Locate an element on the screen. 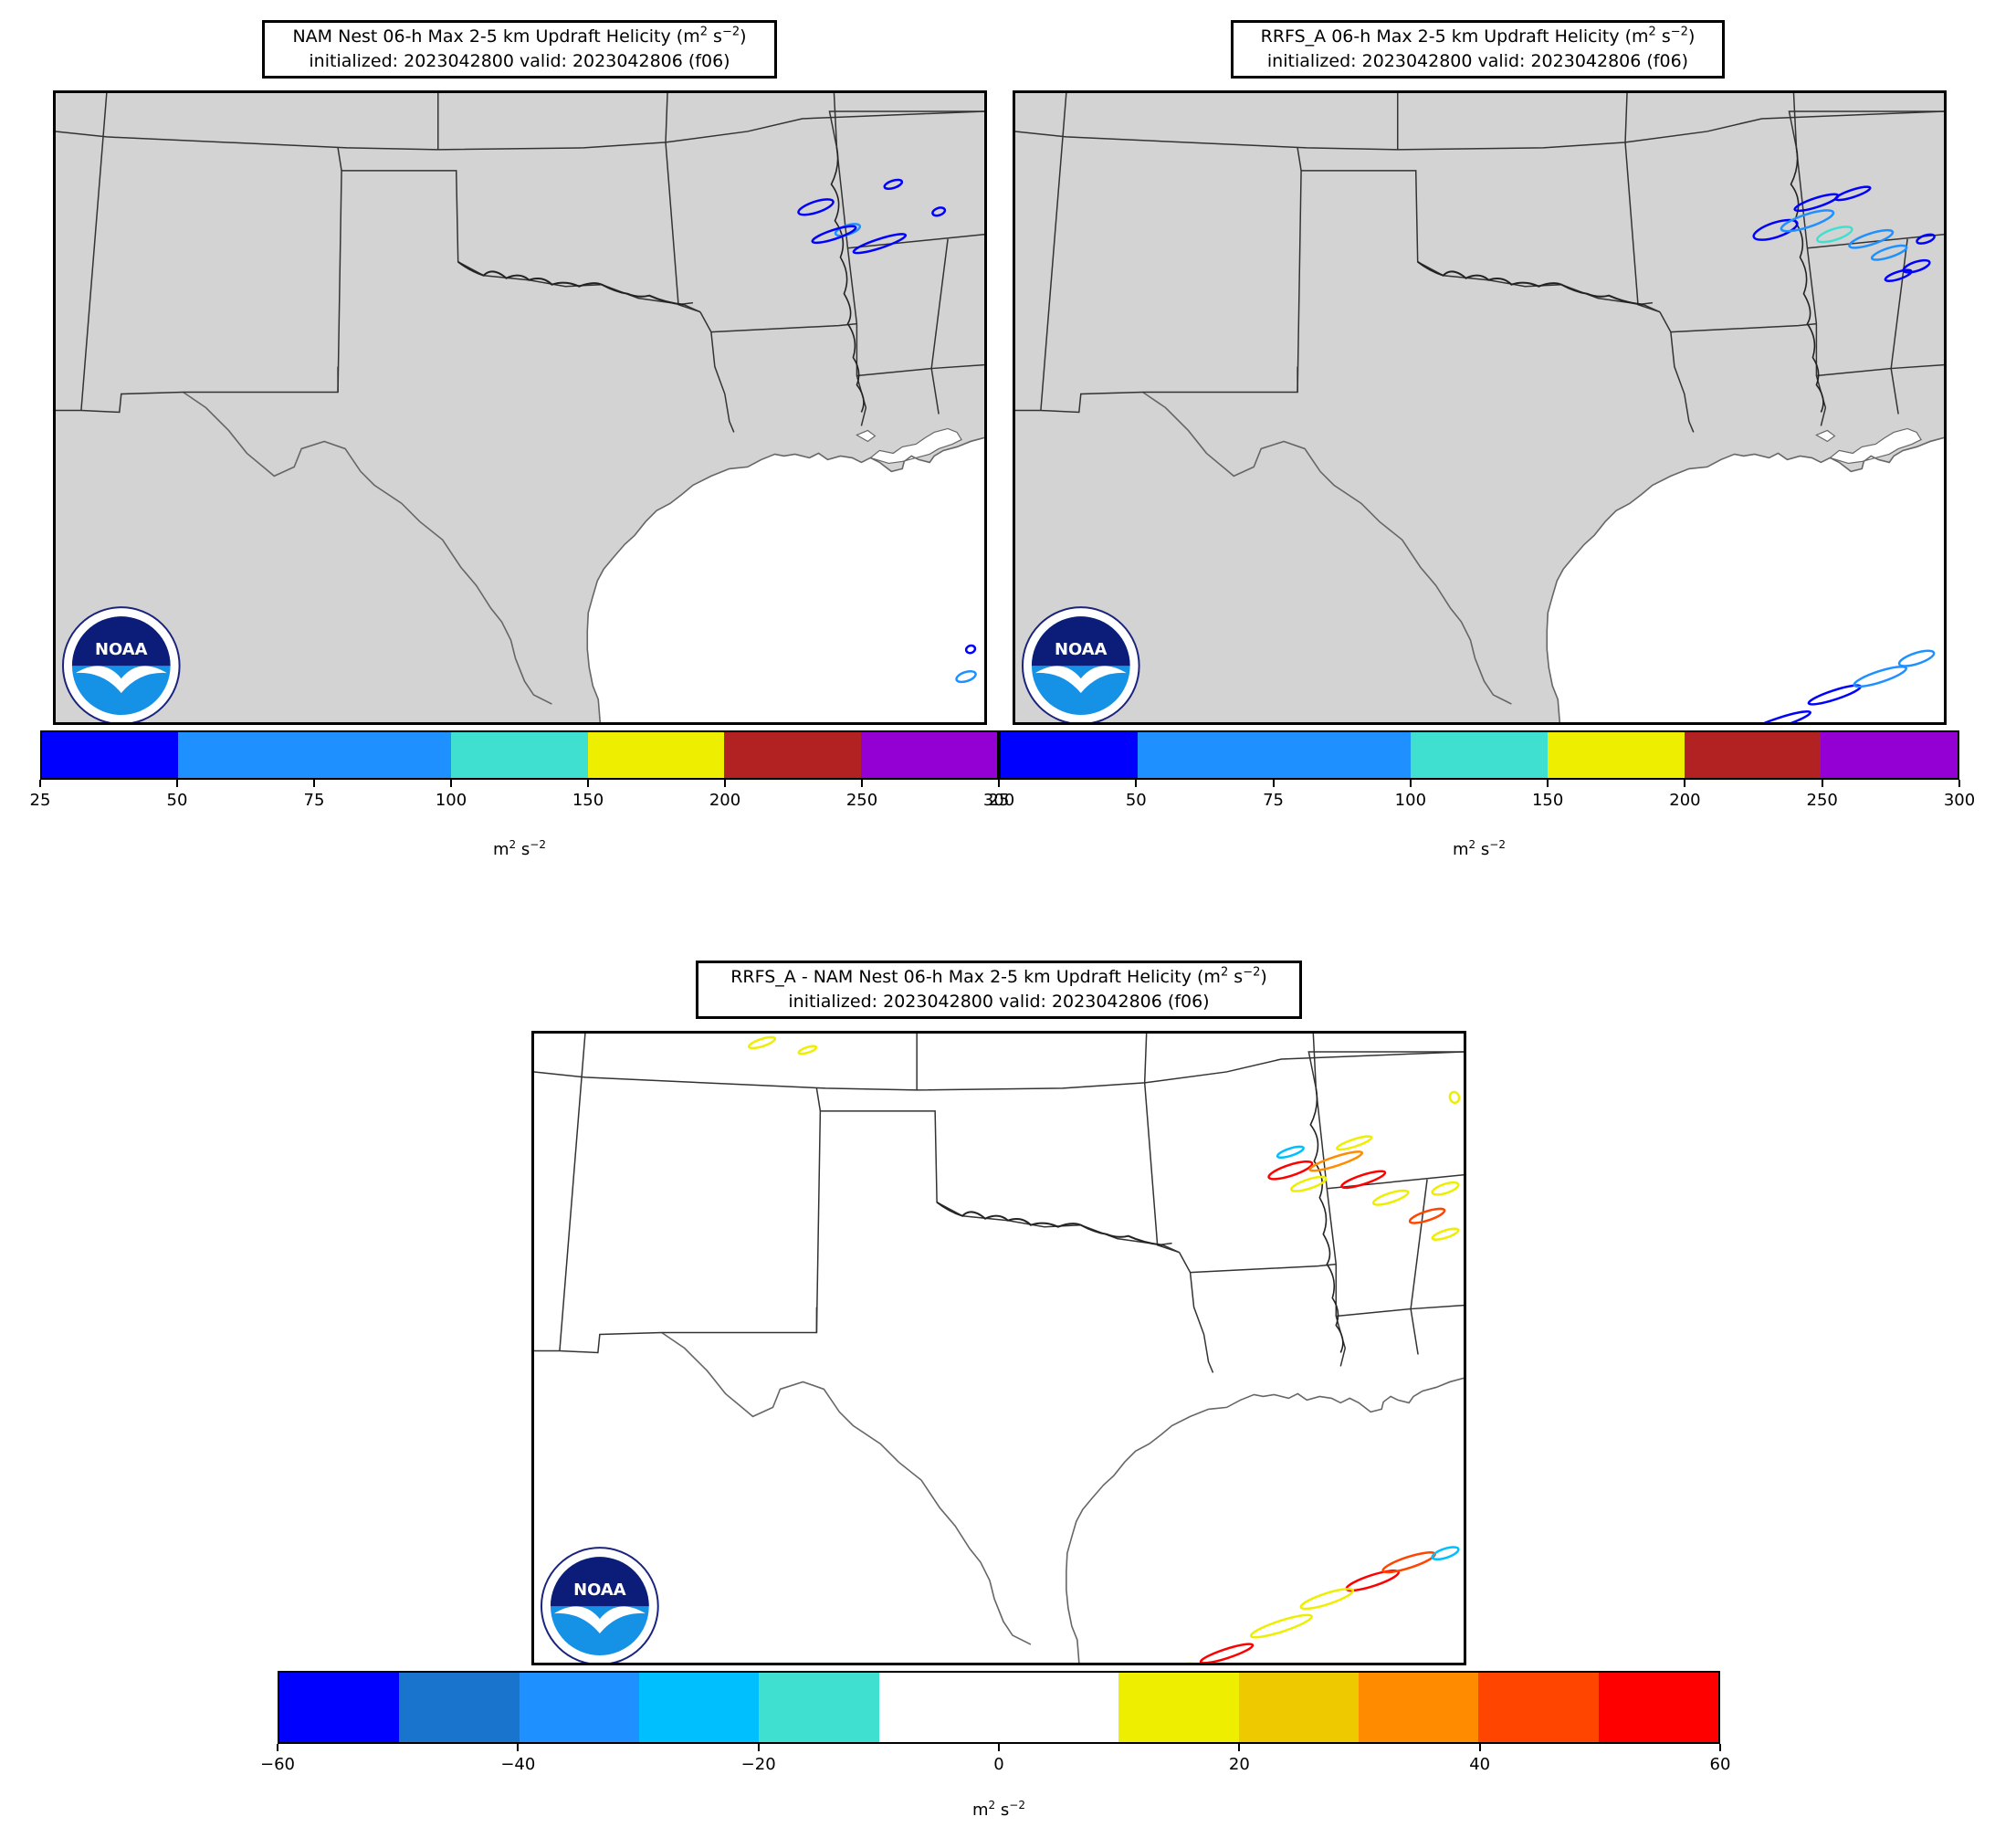 This screenshot has width=1995, height=1848. colorbar-tick-label: 100 is located at coordinates (1410, 800).